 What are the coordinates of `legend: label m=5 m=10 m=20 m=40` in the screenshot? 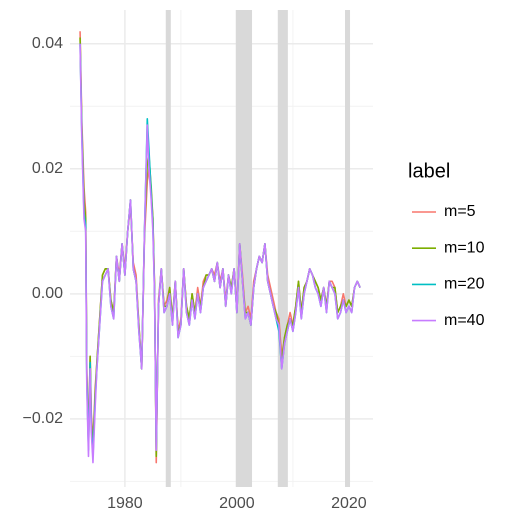 It's located at (446, 244).